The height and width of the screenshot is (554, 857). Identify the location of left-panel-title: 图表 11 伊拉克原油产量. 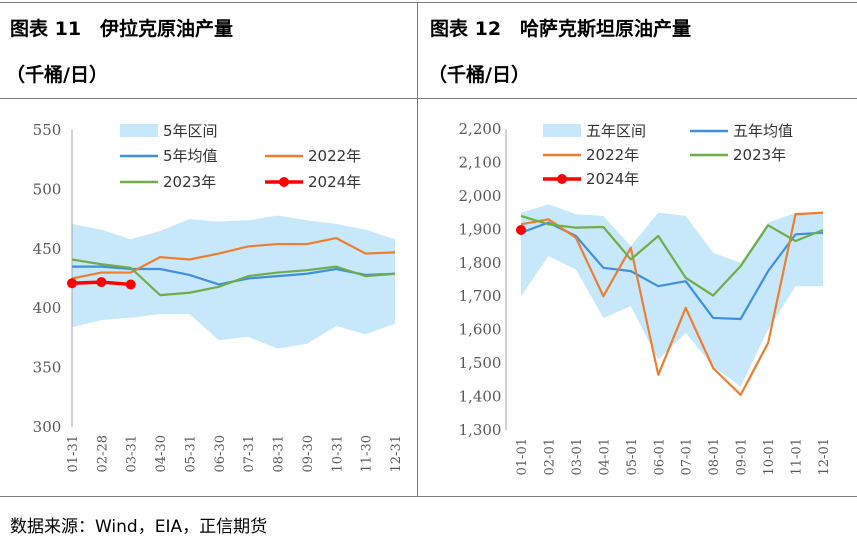
(122, 29).